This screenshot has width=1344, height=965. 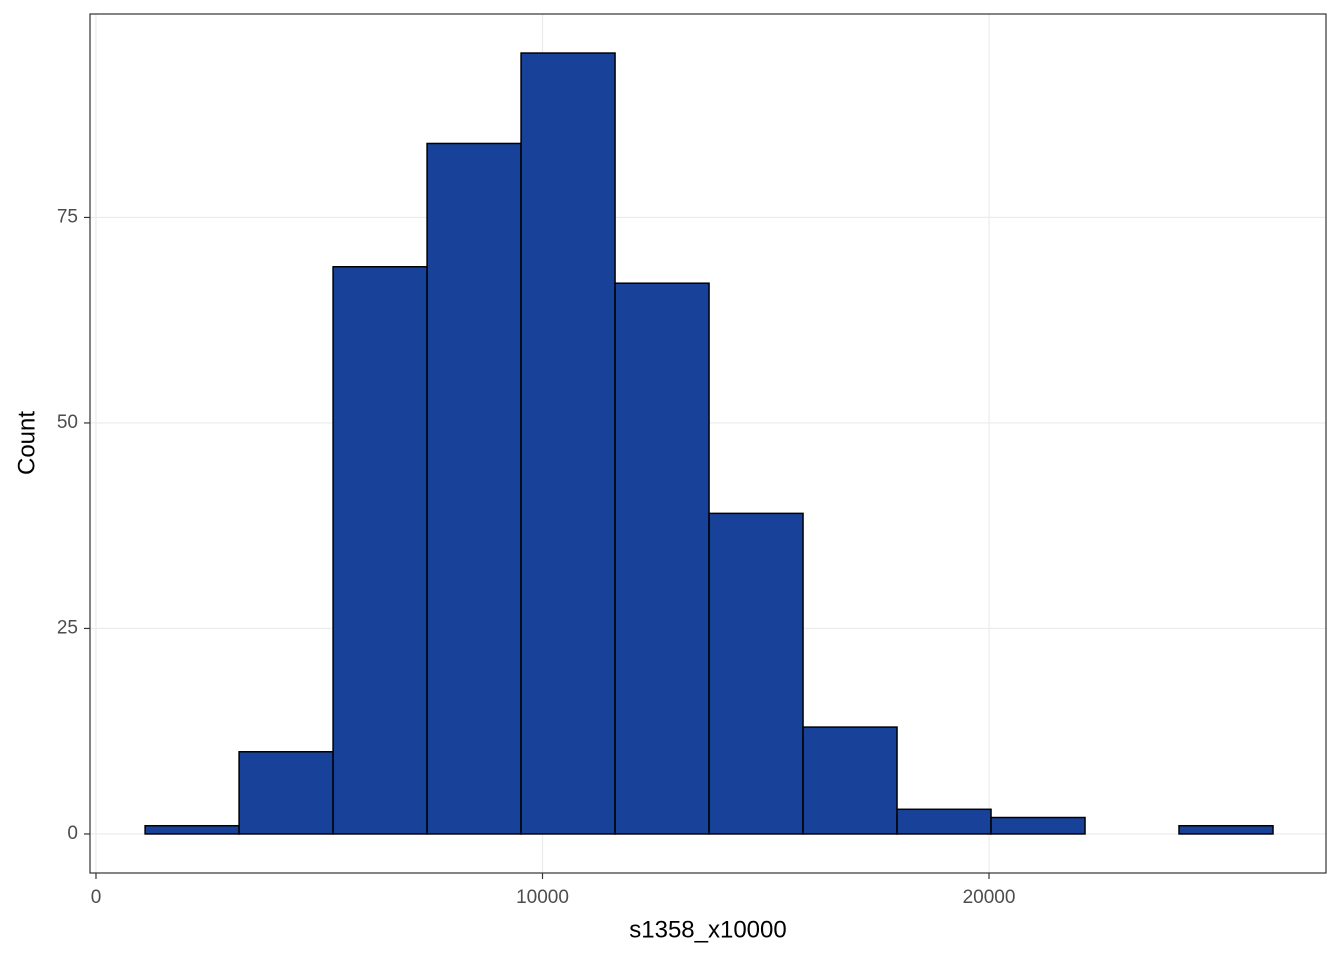 I want to click on y-tick-label: 0, so click(x=72, y=833).